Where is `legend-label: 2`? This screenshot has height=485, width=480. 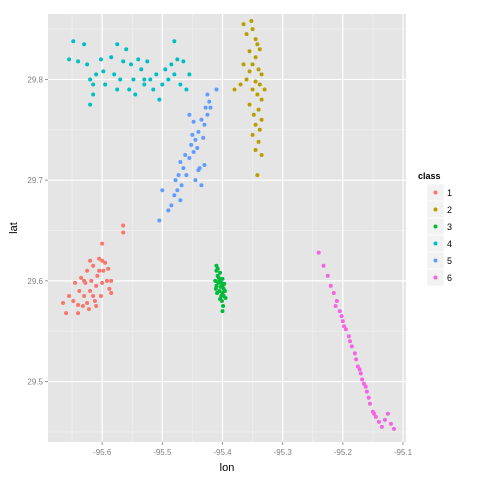
legend-label: 2 is located at coordinates (449, 210).